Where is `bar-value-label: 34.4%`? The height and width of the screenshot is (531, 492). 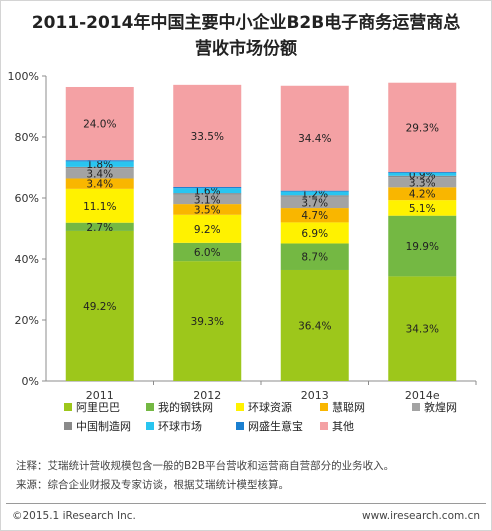
bar-value-label: 34.4% is located at coordinates (314, 139).